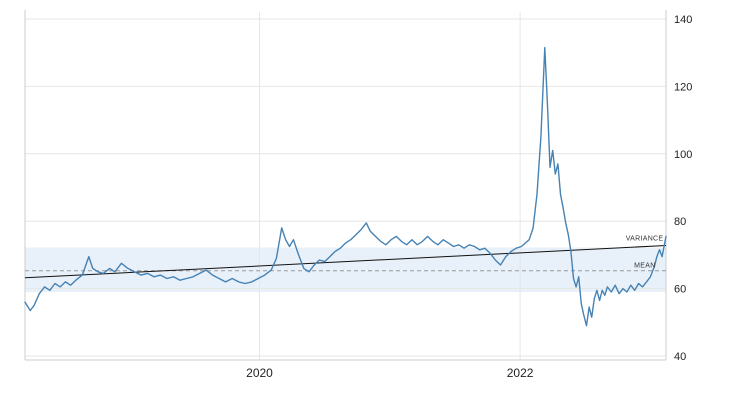 The height and width of the screenshot is (400, 730). I want to click on y-tick-label: 100, so click(683, 155).